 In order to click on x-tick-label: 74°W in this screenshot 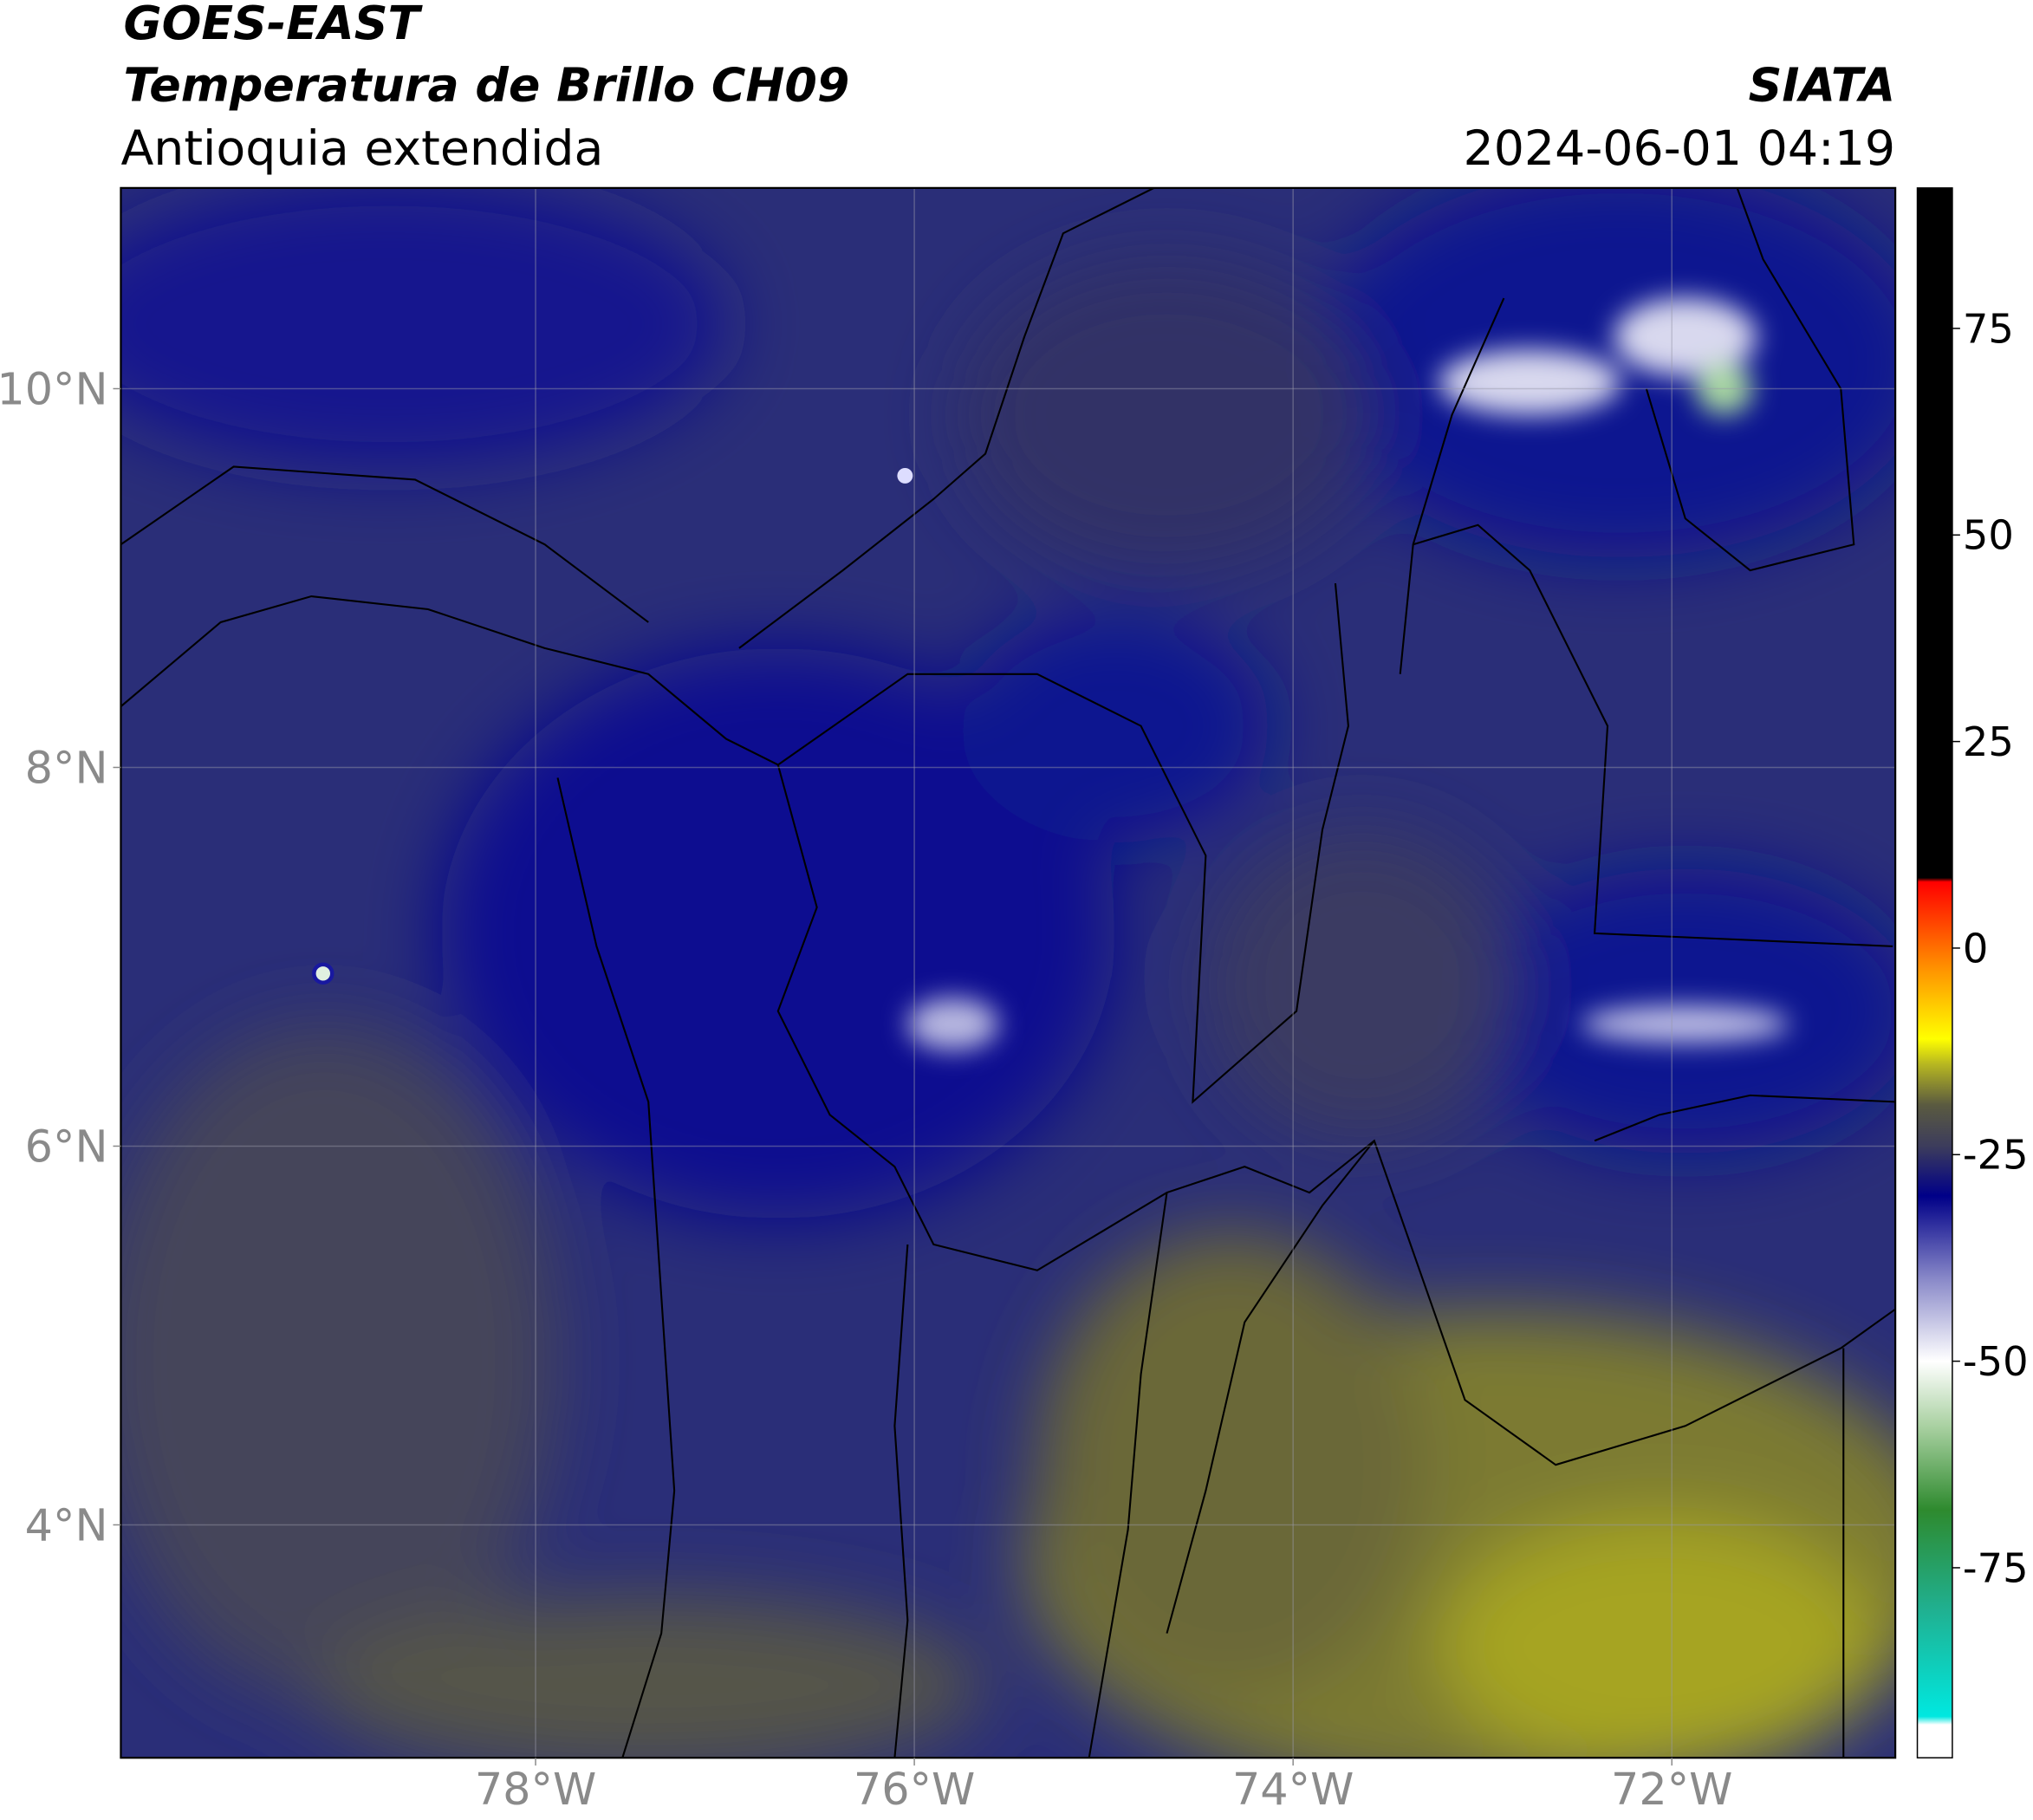, I will do `click(1293, 1789)`.